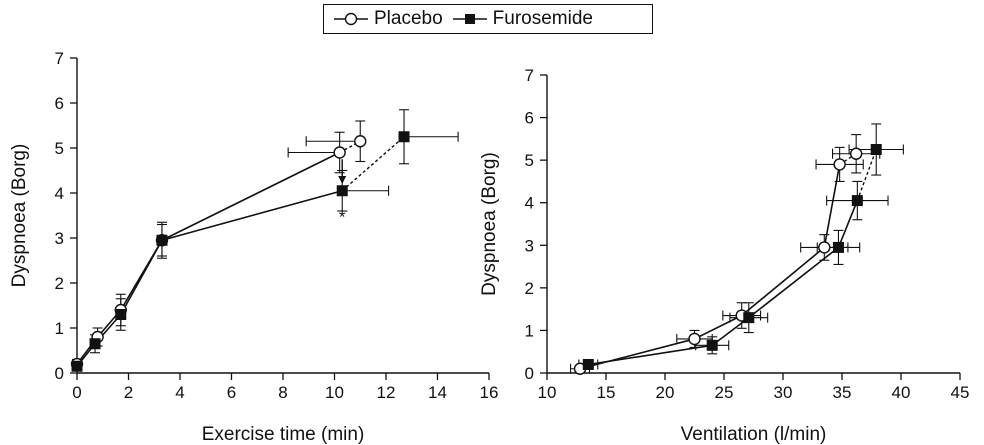 The width and height of the screenshot is (984, 445). Describe the element at coordinates (408, 18) in the screenshot. I see `legend-label-placebo: Placebo` at that location.